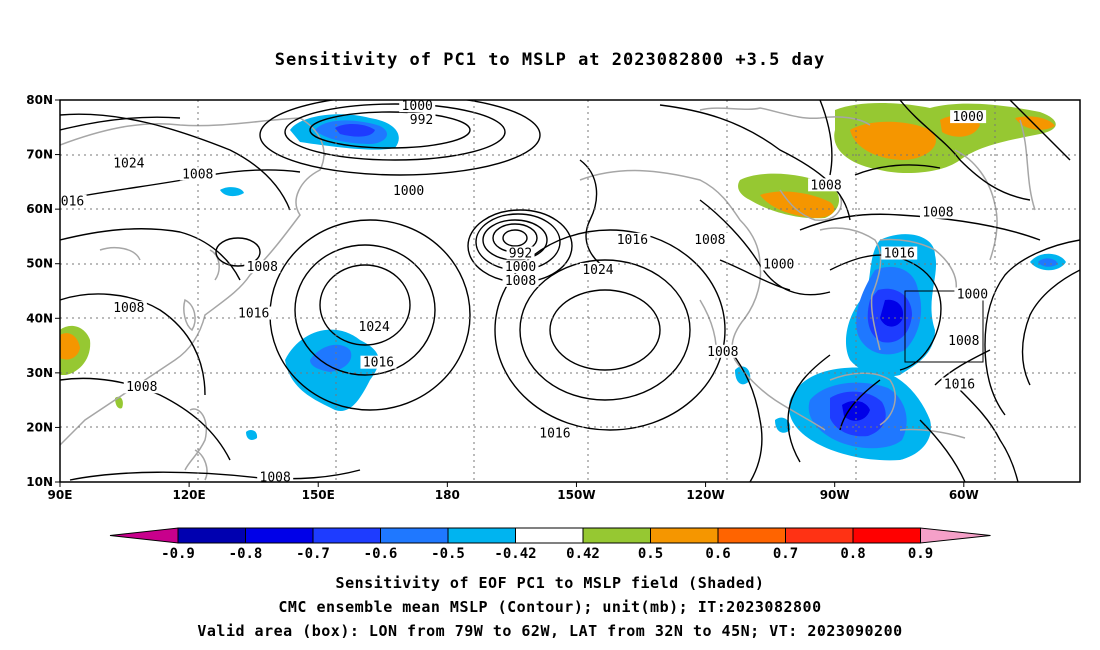  What do you see at coordinates (955, 535) in the screenshot?
I see `colorbar-over-triangle` at bounding box center [955, 535].